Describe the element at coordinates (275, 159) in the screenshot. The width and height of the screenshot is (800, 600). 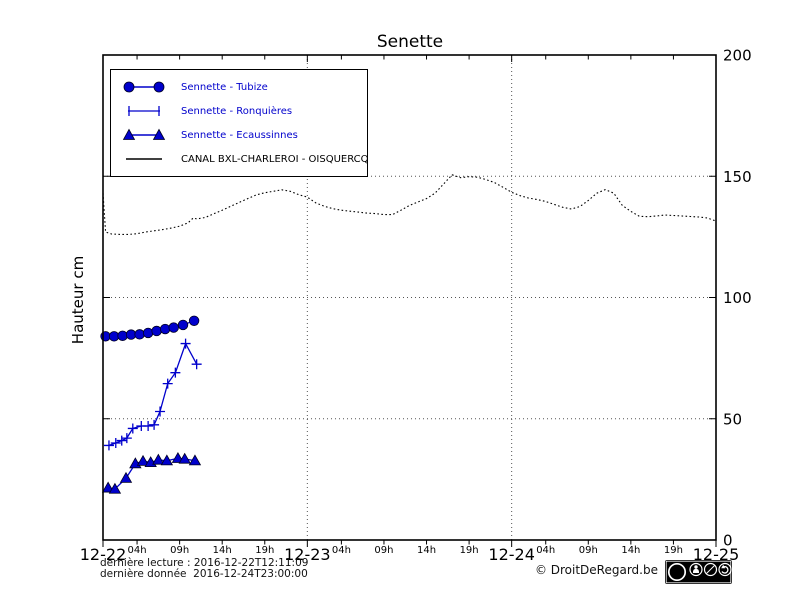
I see `legend-label: CANAL BXL-CHARLEROI - OISQUERCQ` at that location.